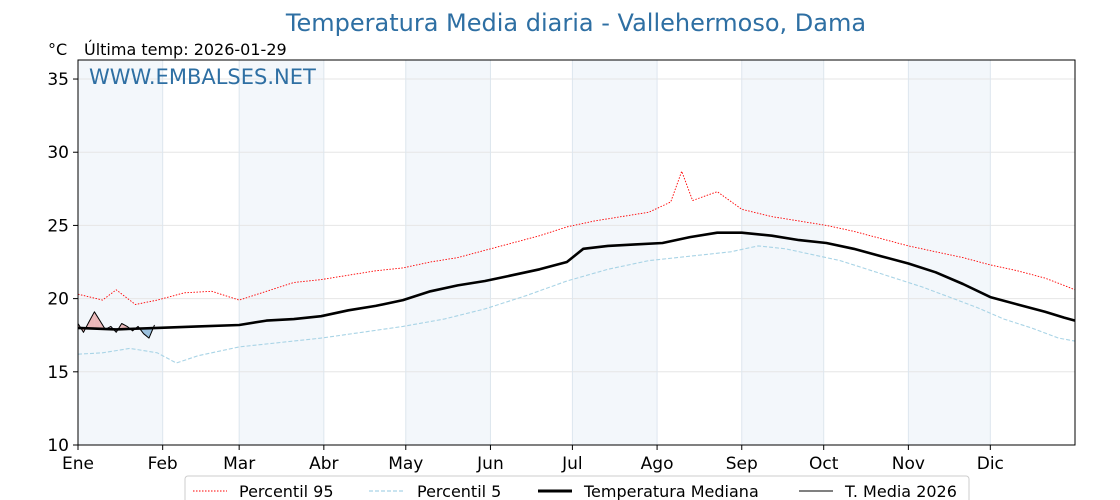 This screenshot has width=1120, height=500. Describe the element at coordinates (185, 49) in the screenshot. I see `last-temp-label: Última temp: 2026-01-29` at that location.